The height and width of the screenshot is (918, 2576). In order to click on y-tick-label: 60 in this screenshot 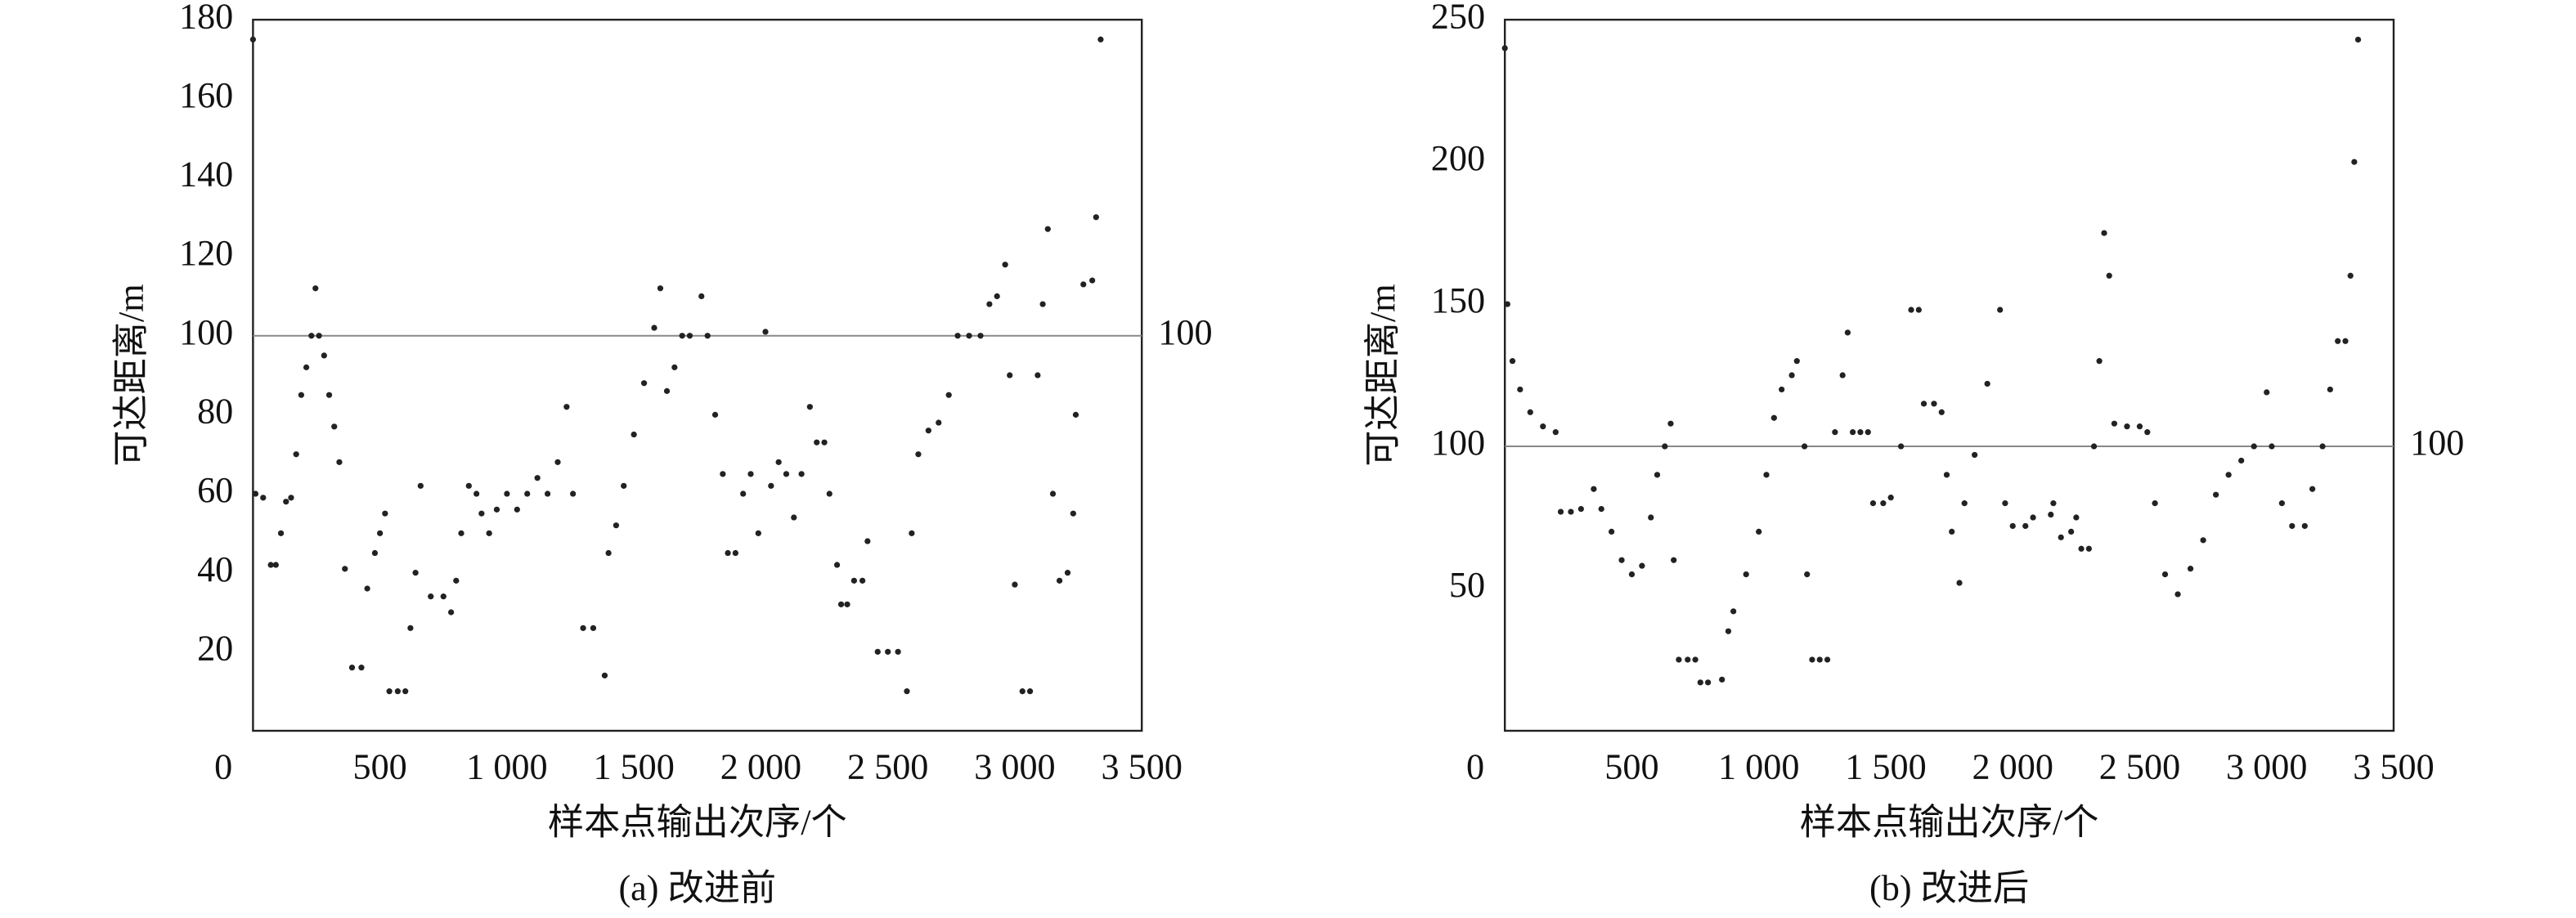, I will do `click(215, 490)`.